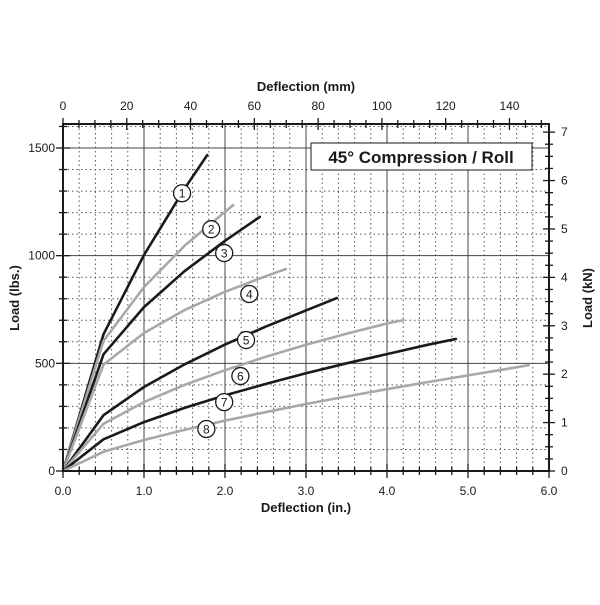 Image resolution: width=600 pixels, height=605 pixels. Describe the element at coordinates (387, 491) in the screenshot. I see `x-tick-label: 4.0` at that location.